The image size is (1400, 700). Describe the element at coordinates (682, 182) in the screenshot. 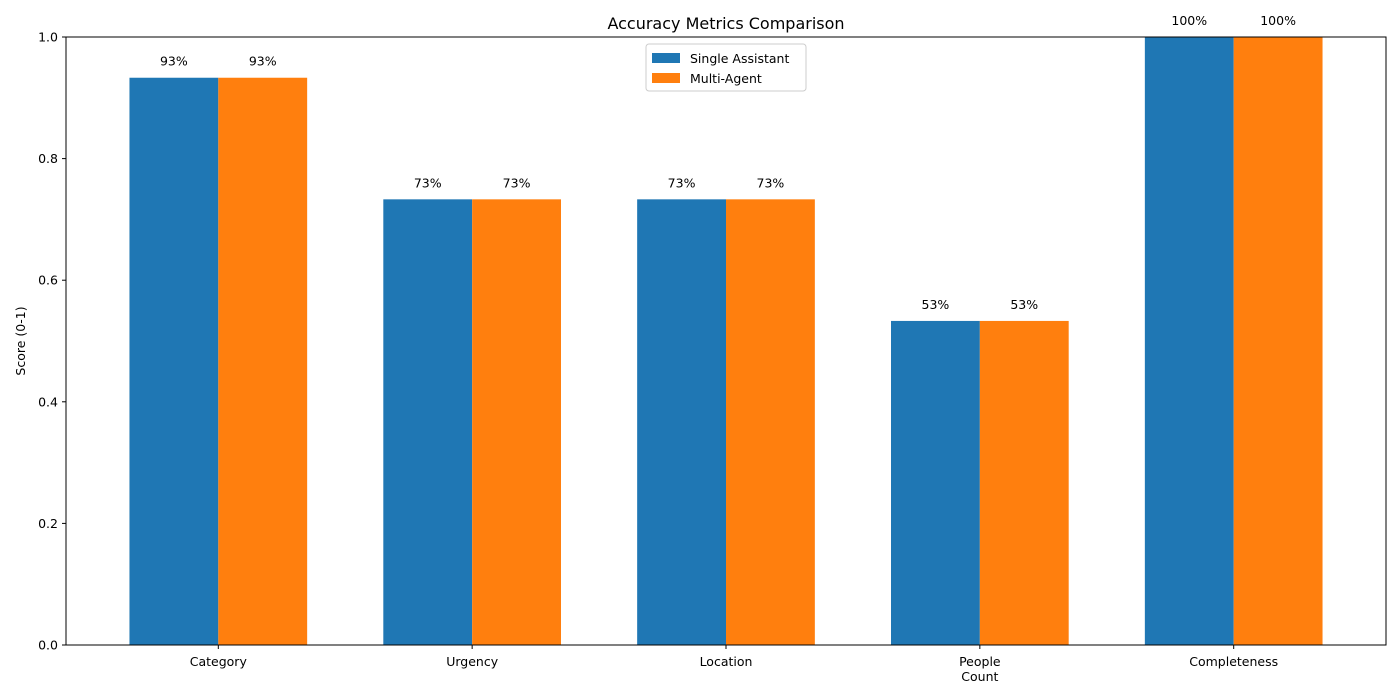

I see `value-label-0-2: 73%` at that location.